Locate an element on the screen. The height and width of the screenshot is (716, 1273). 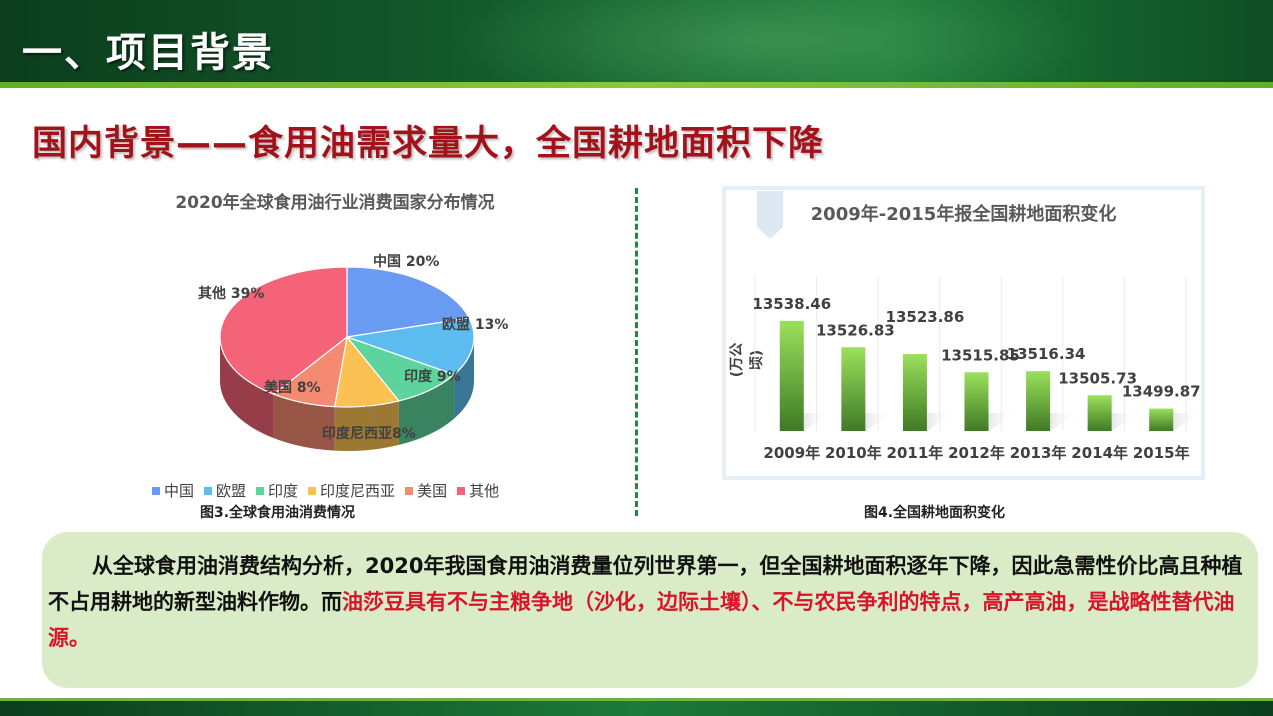
section-divider is located at coordinates (636, 352).